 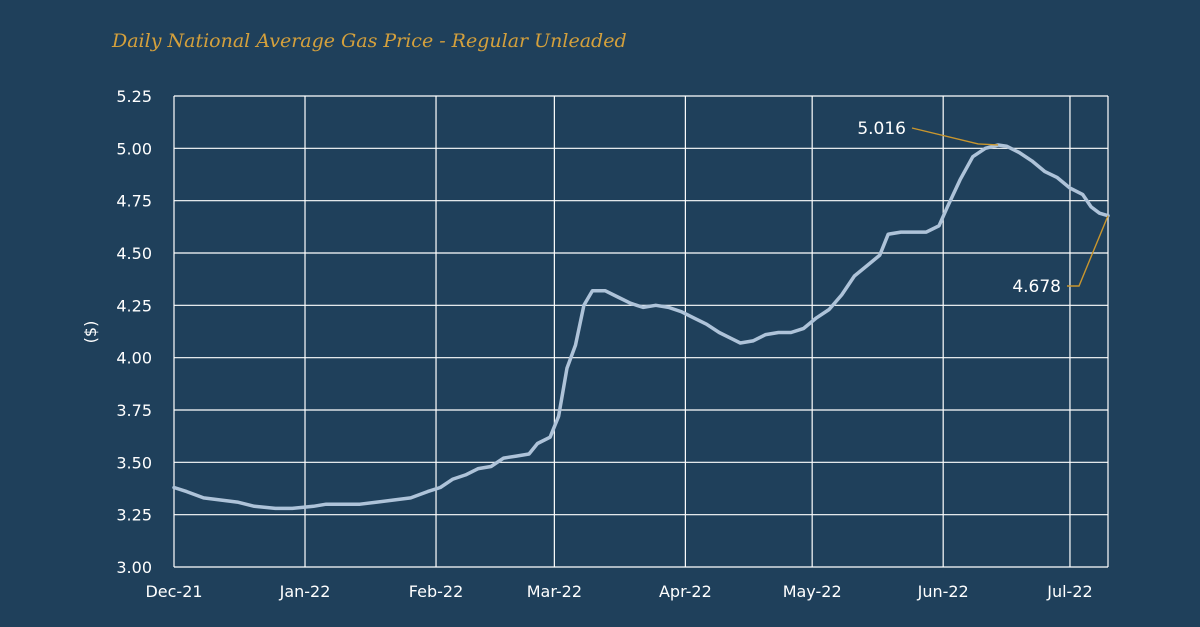 I want to click on annotation-label-latest: 4.678, so click(x=1036, y=287).